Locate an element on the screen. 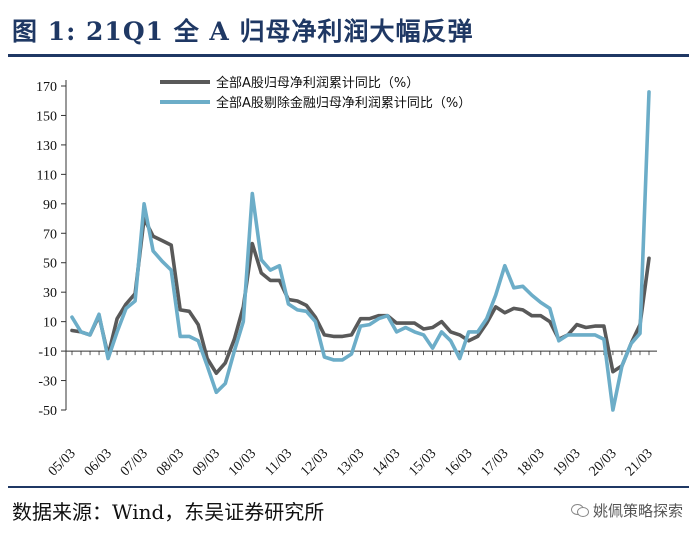 Image resolution: width=697 pixels, height=538 pixels. page-title: 图 1: 21Q1 全 A 归母净利润大幅反弹 is located at coordinates (243, 31).